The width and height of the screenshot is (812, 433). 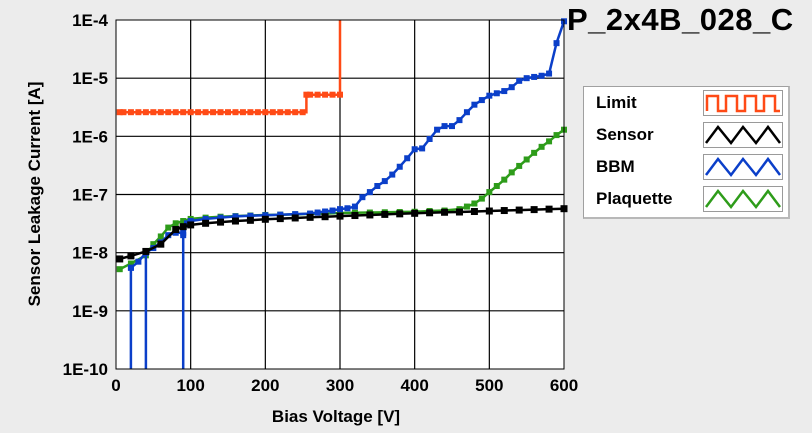 I want to click on legend-item-bbm: BBM, so click(x=686, y=167).